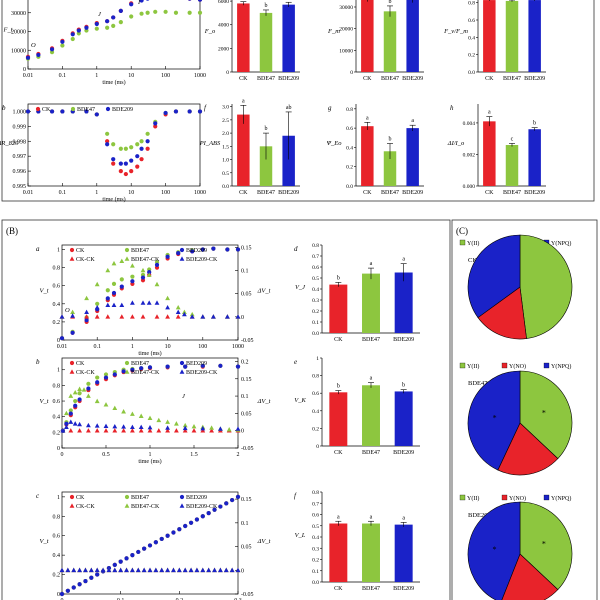 The height and width of the screenshot is (600, 600). Describe the element at coordinates (67, 310) in the screenshot. I see `annotation-O: O` at that location.